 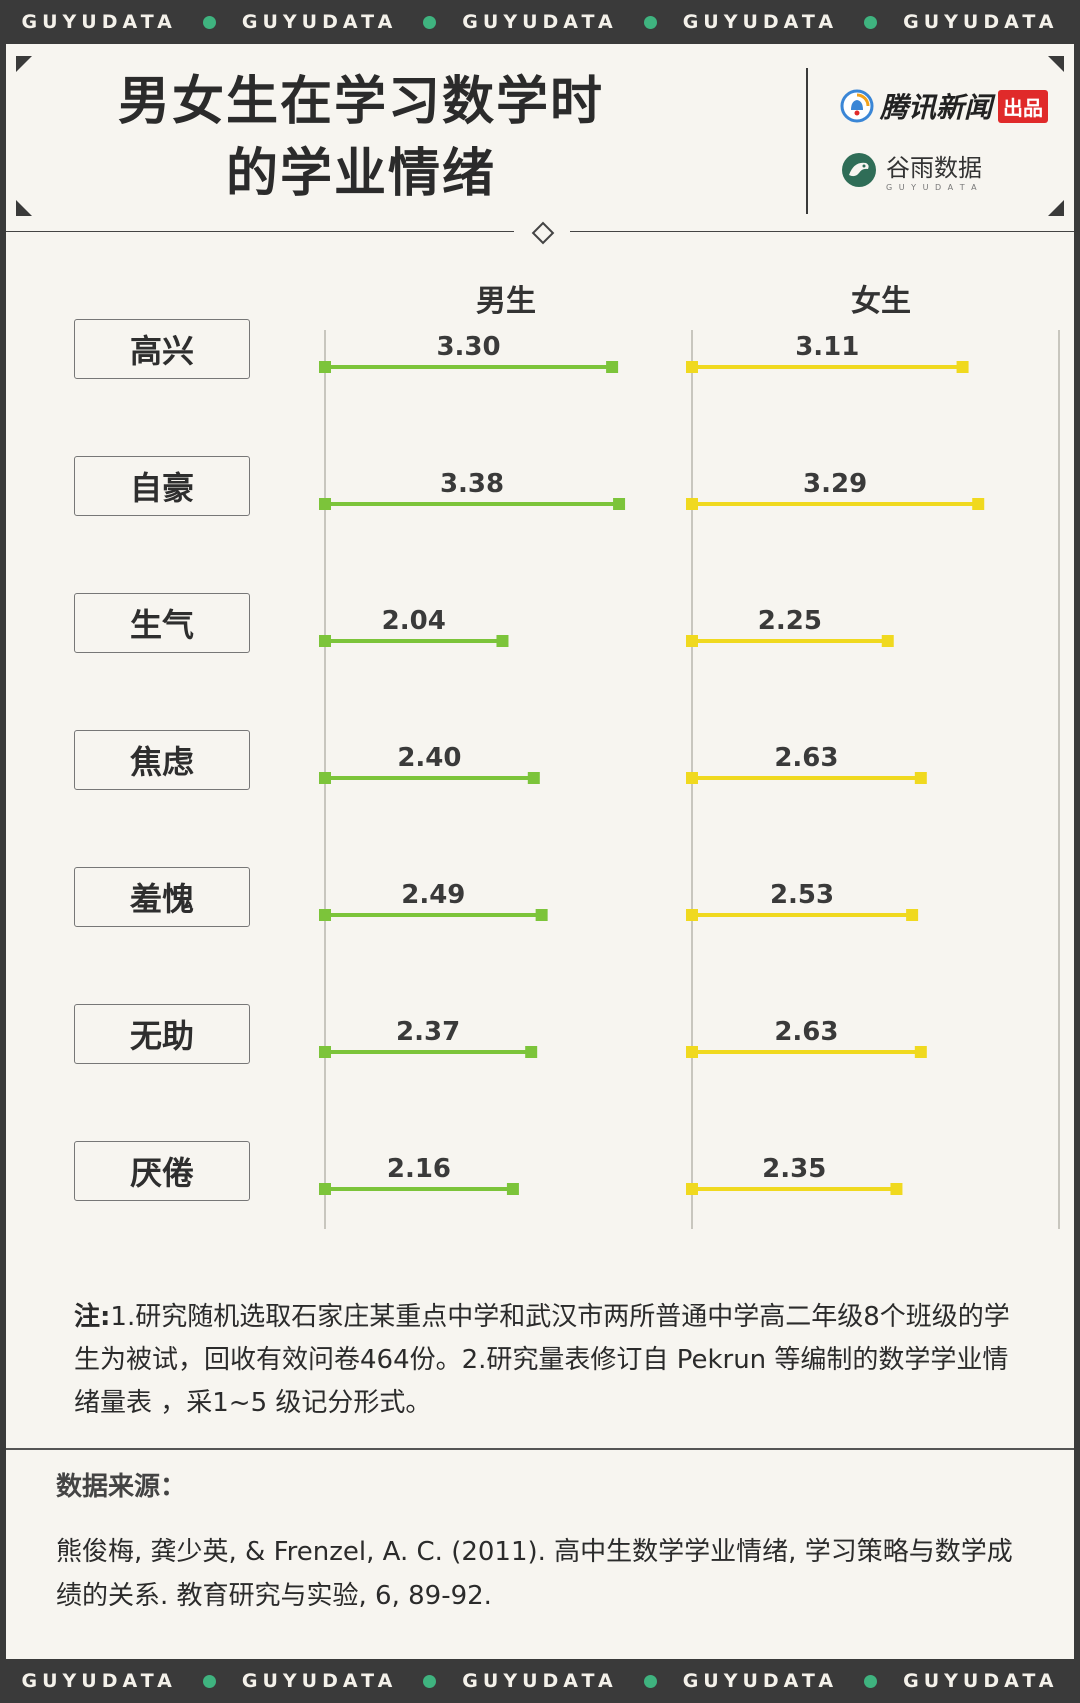 What do you see at coordinates (468, 347) in the screenshot?
I see `value-label: 3.30` at bounding box center [468, 347].